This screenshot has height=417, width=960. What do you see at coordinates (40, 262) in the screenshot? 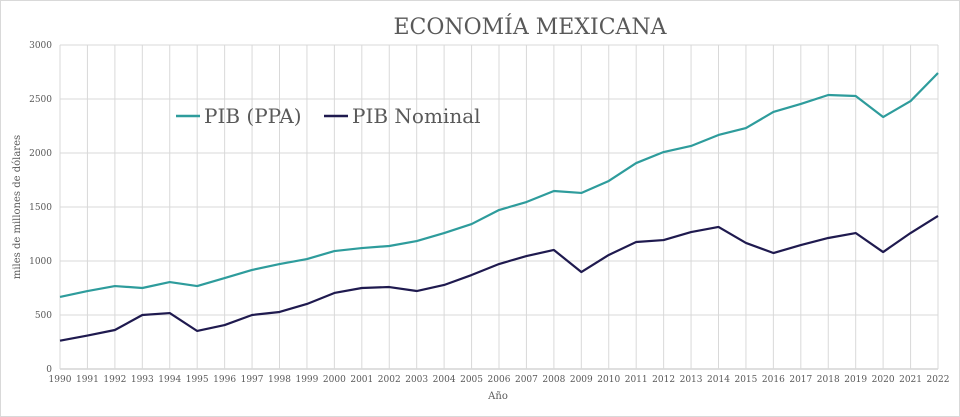
I see `y-tick-label: 1000` at bounding box center [40, 262].